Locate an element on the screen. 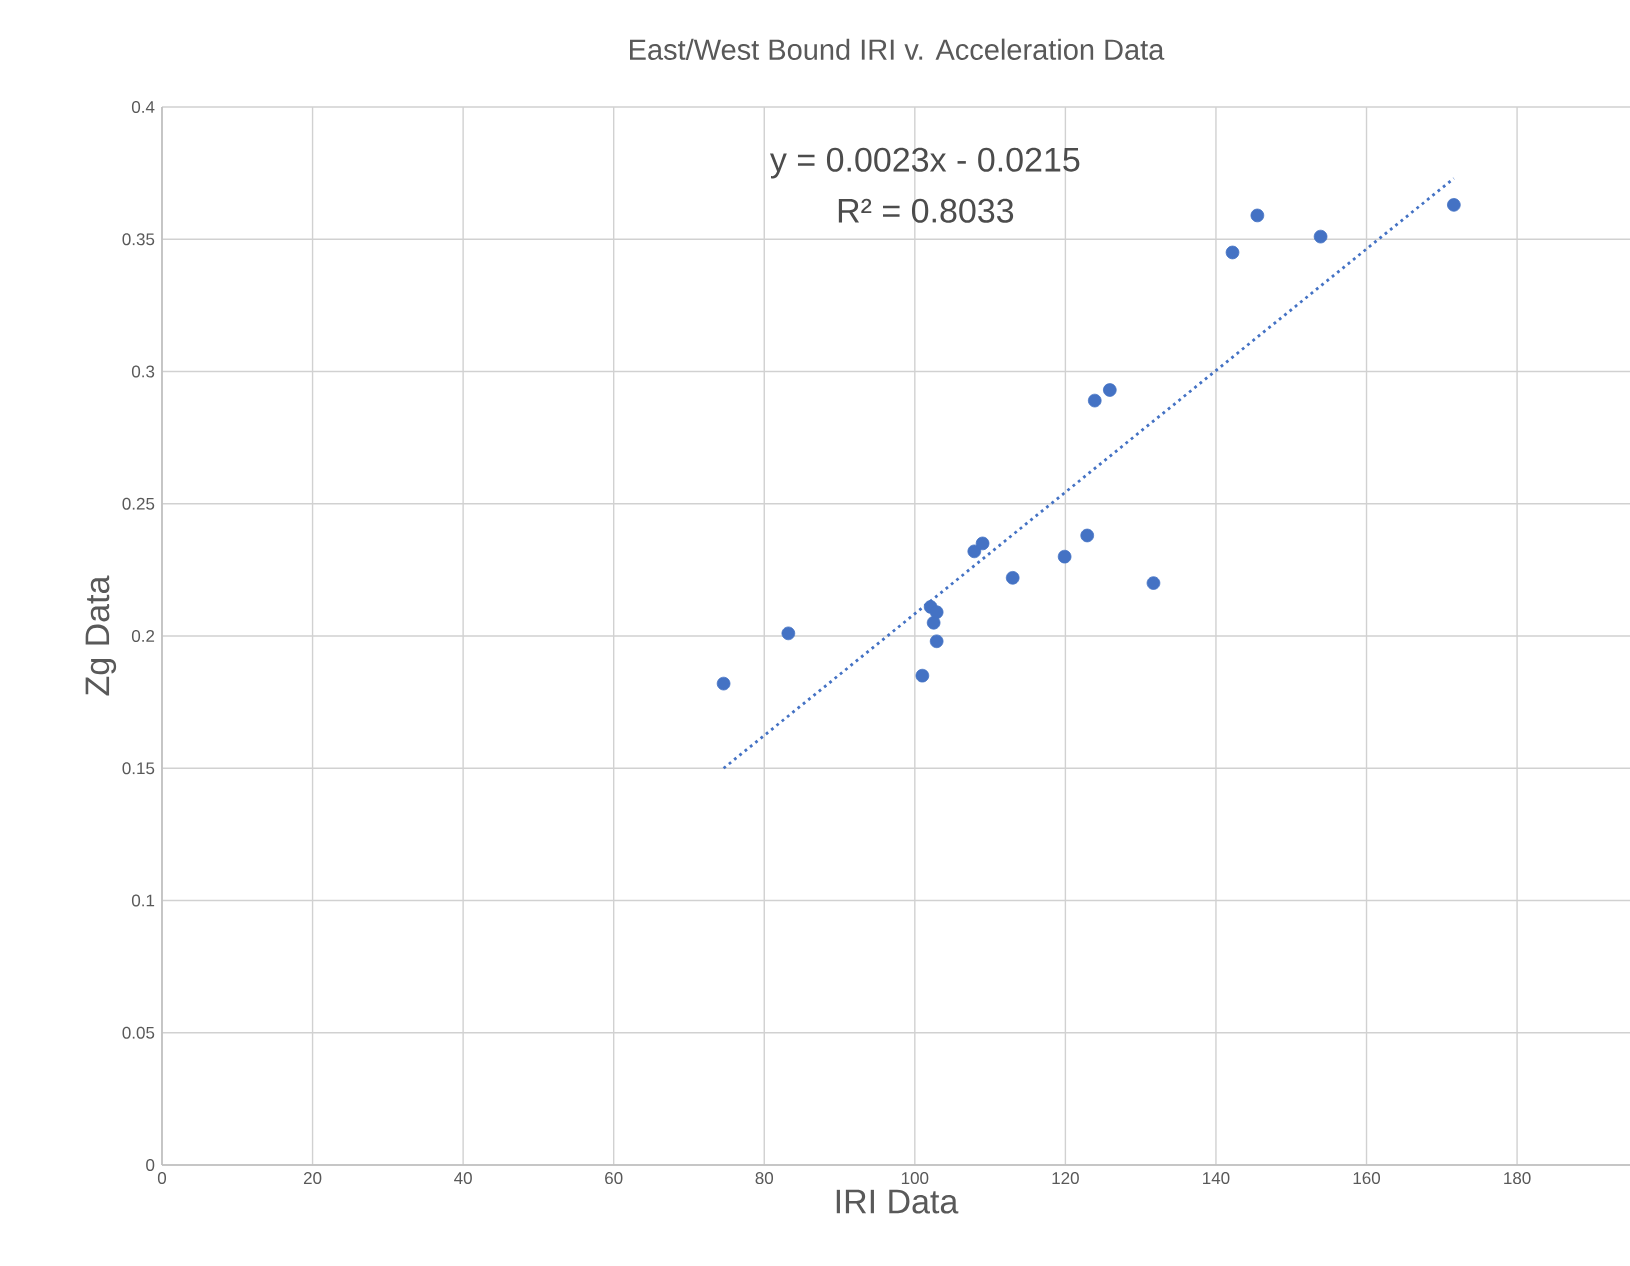 The image size is (1630, 1266). y-tick-label: 0.1 is located at coordinates (143, 900).